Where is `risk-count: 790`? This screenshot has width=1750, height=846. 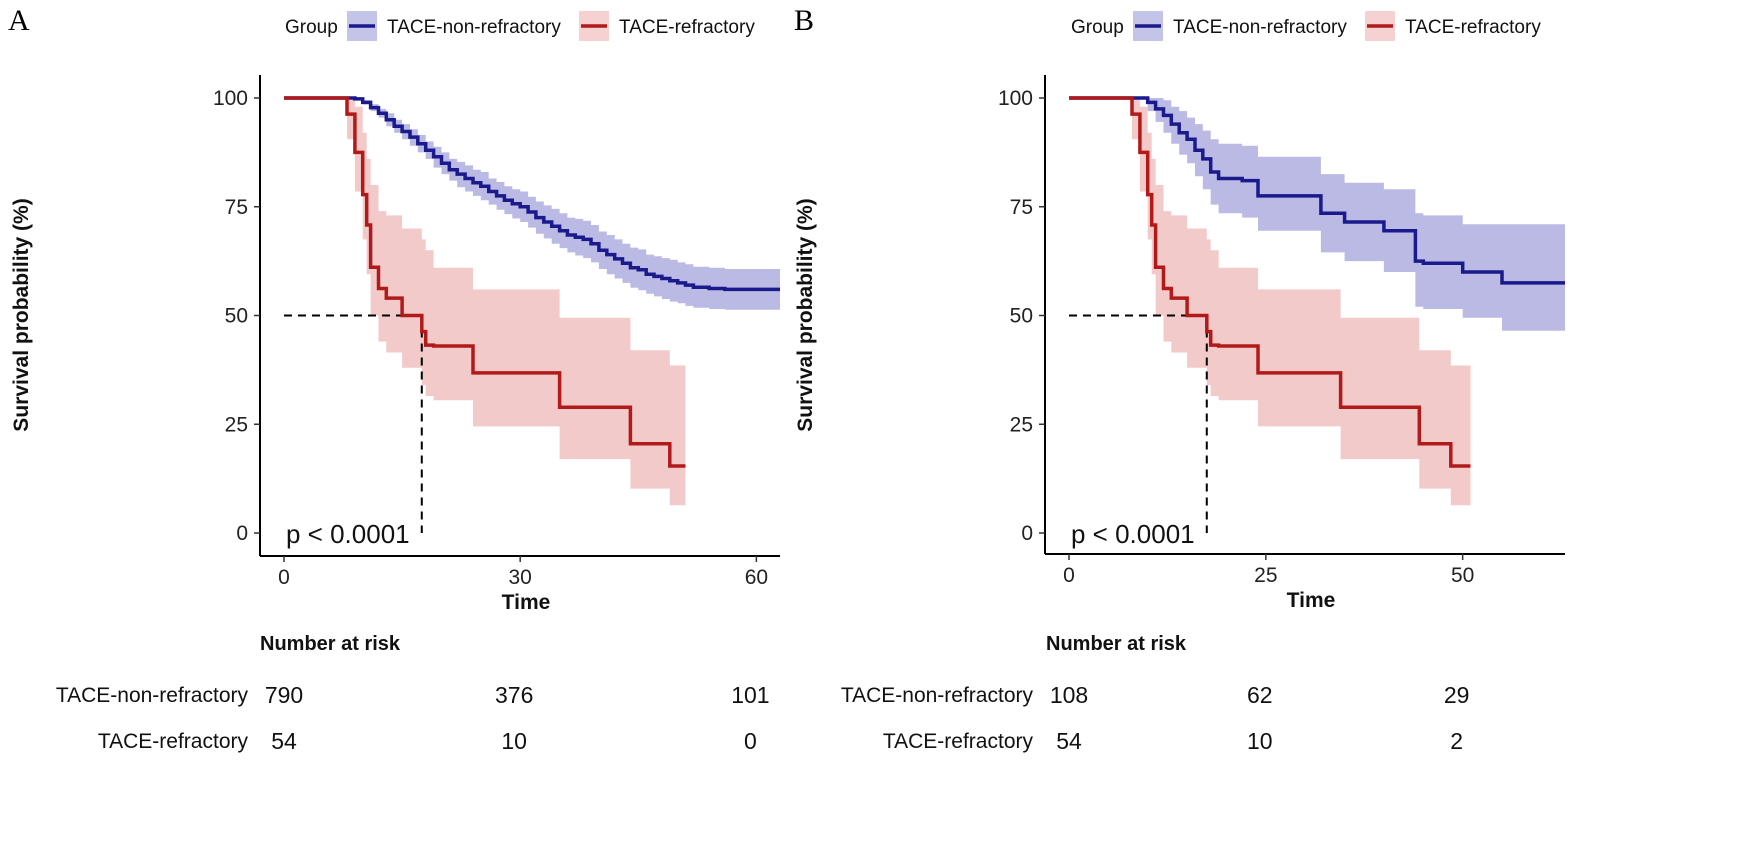
risk-count: 790 is located at coordinates (284, 695).